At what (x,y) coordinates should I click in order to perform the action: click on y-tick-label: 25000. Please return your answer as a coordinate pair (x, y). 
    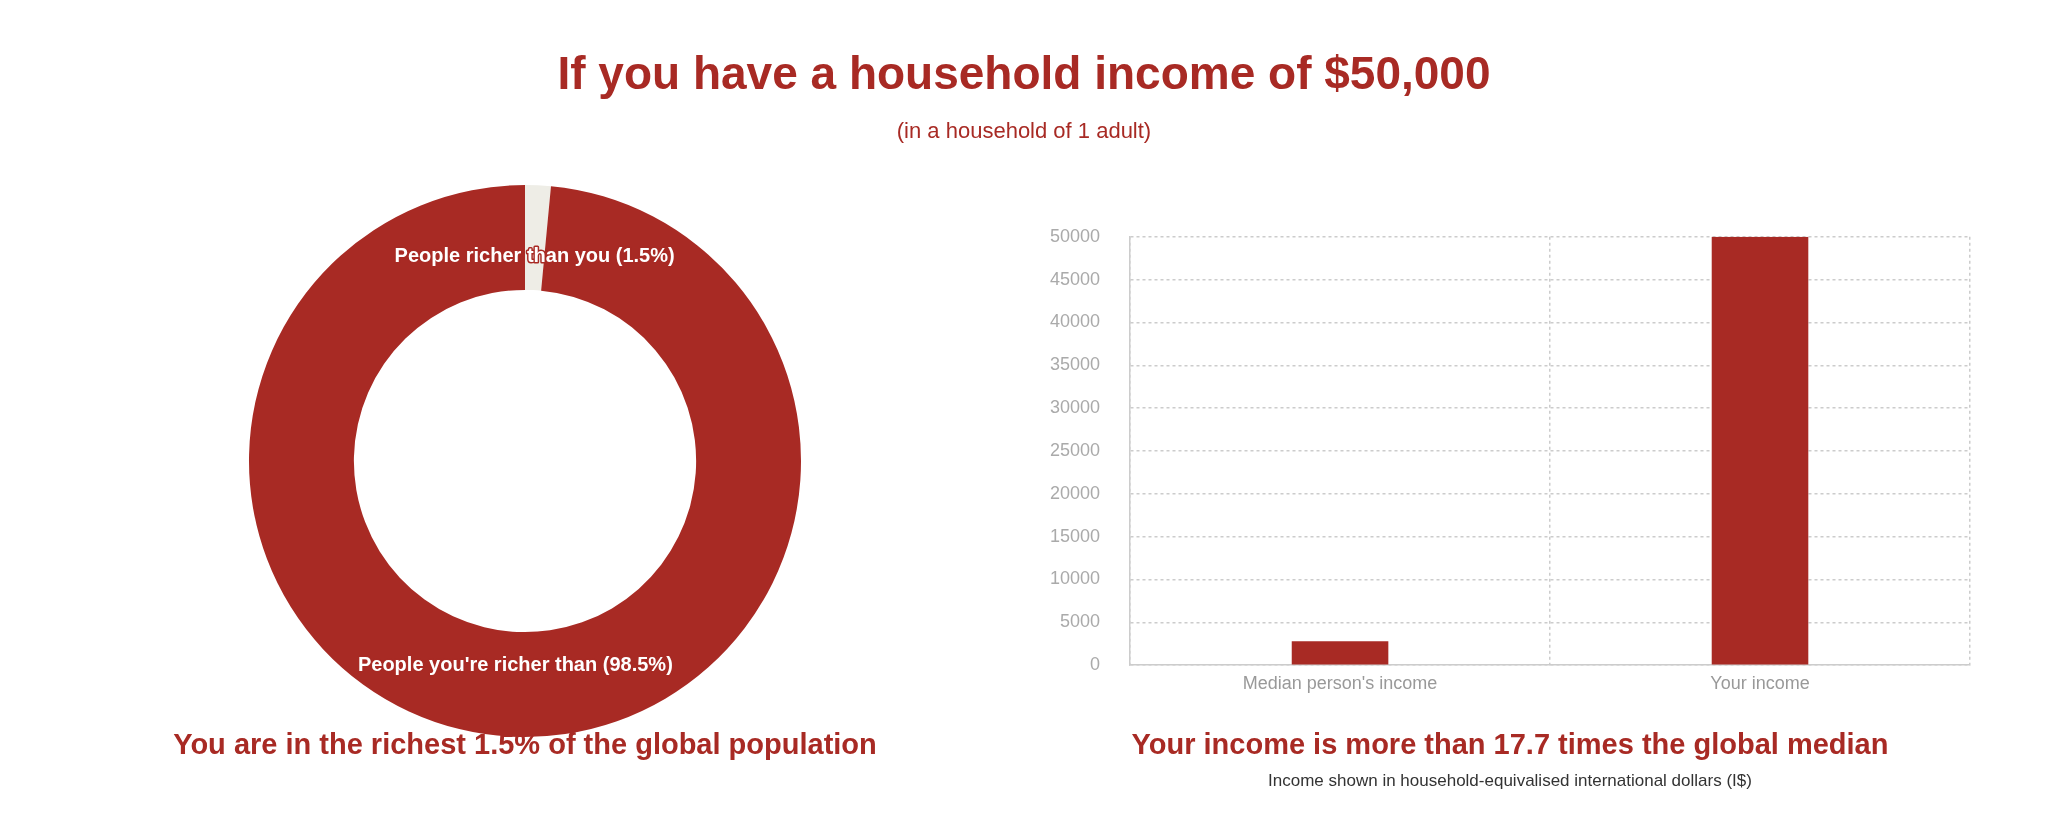
    Looking at the image, I should click on (1075, 449).